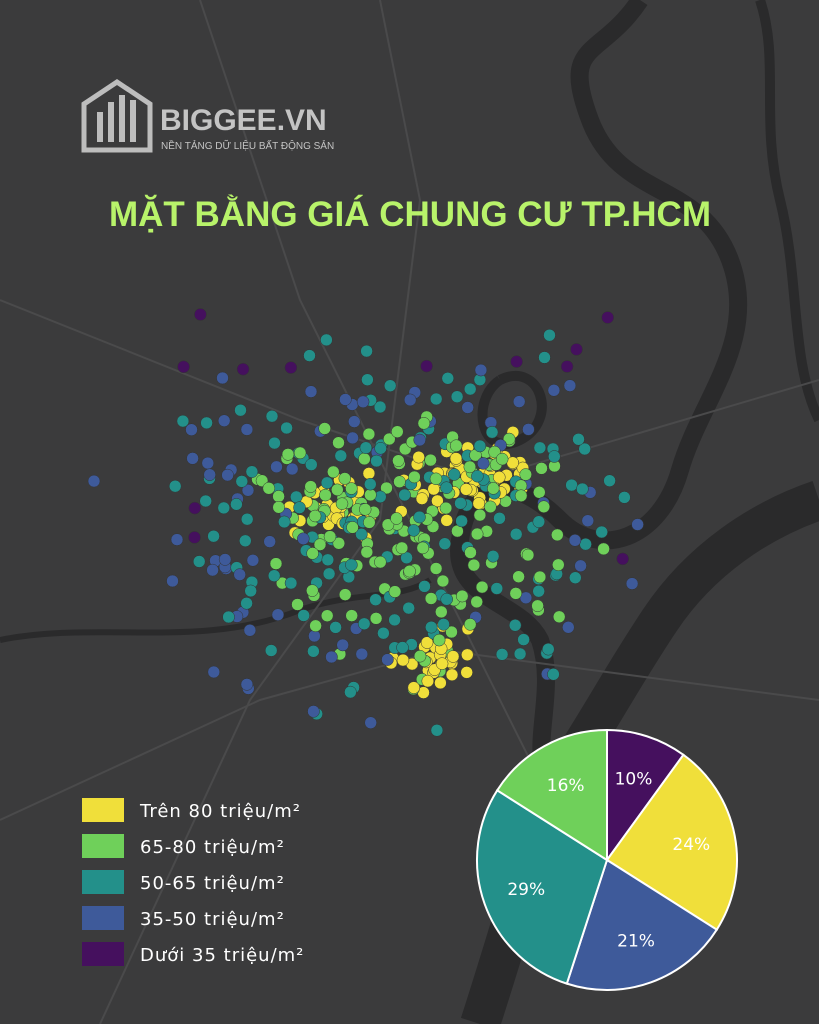  What do you see at coordinates (410, 214) in the screenshot?
I see `title: MẶT BẰNG GIÁ CHUNG CƯ TP.HCM` at bounding box center [410, 214].